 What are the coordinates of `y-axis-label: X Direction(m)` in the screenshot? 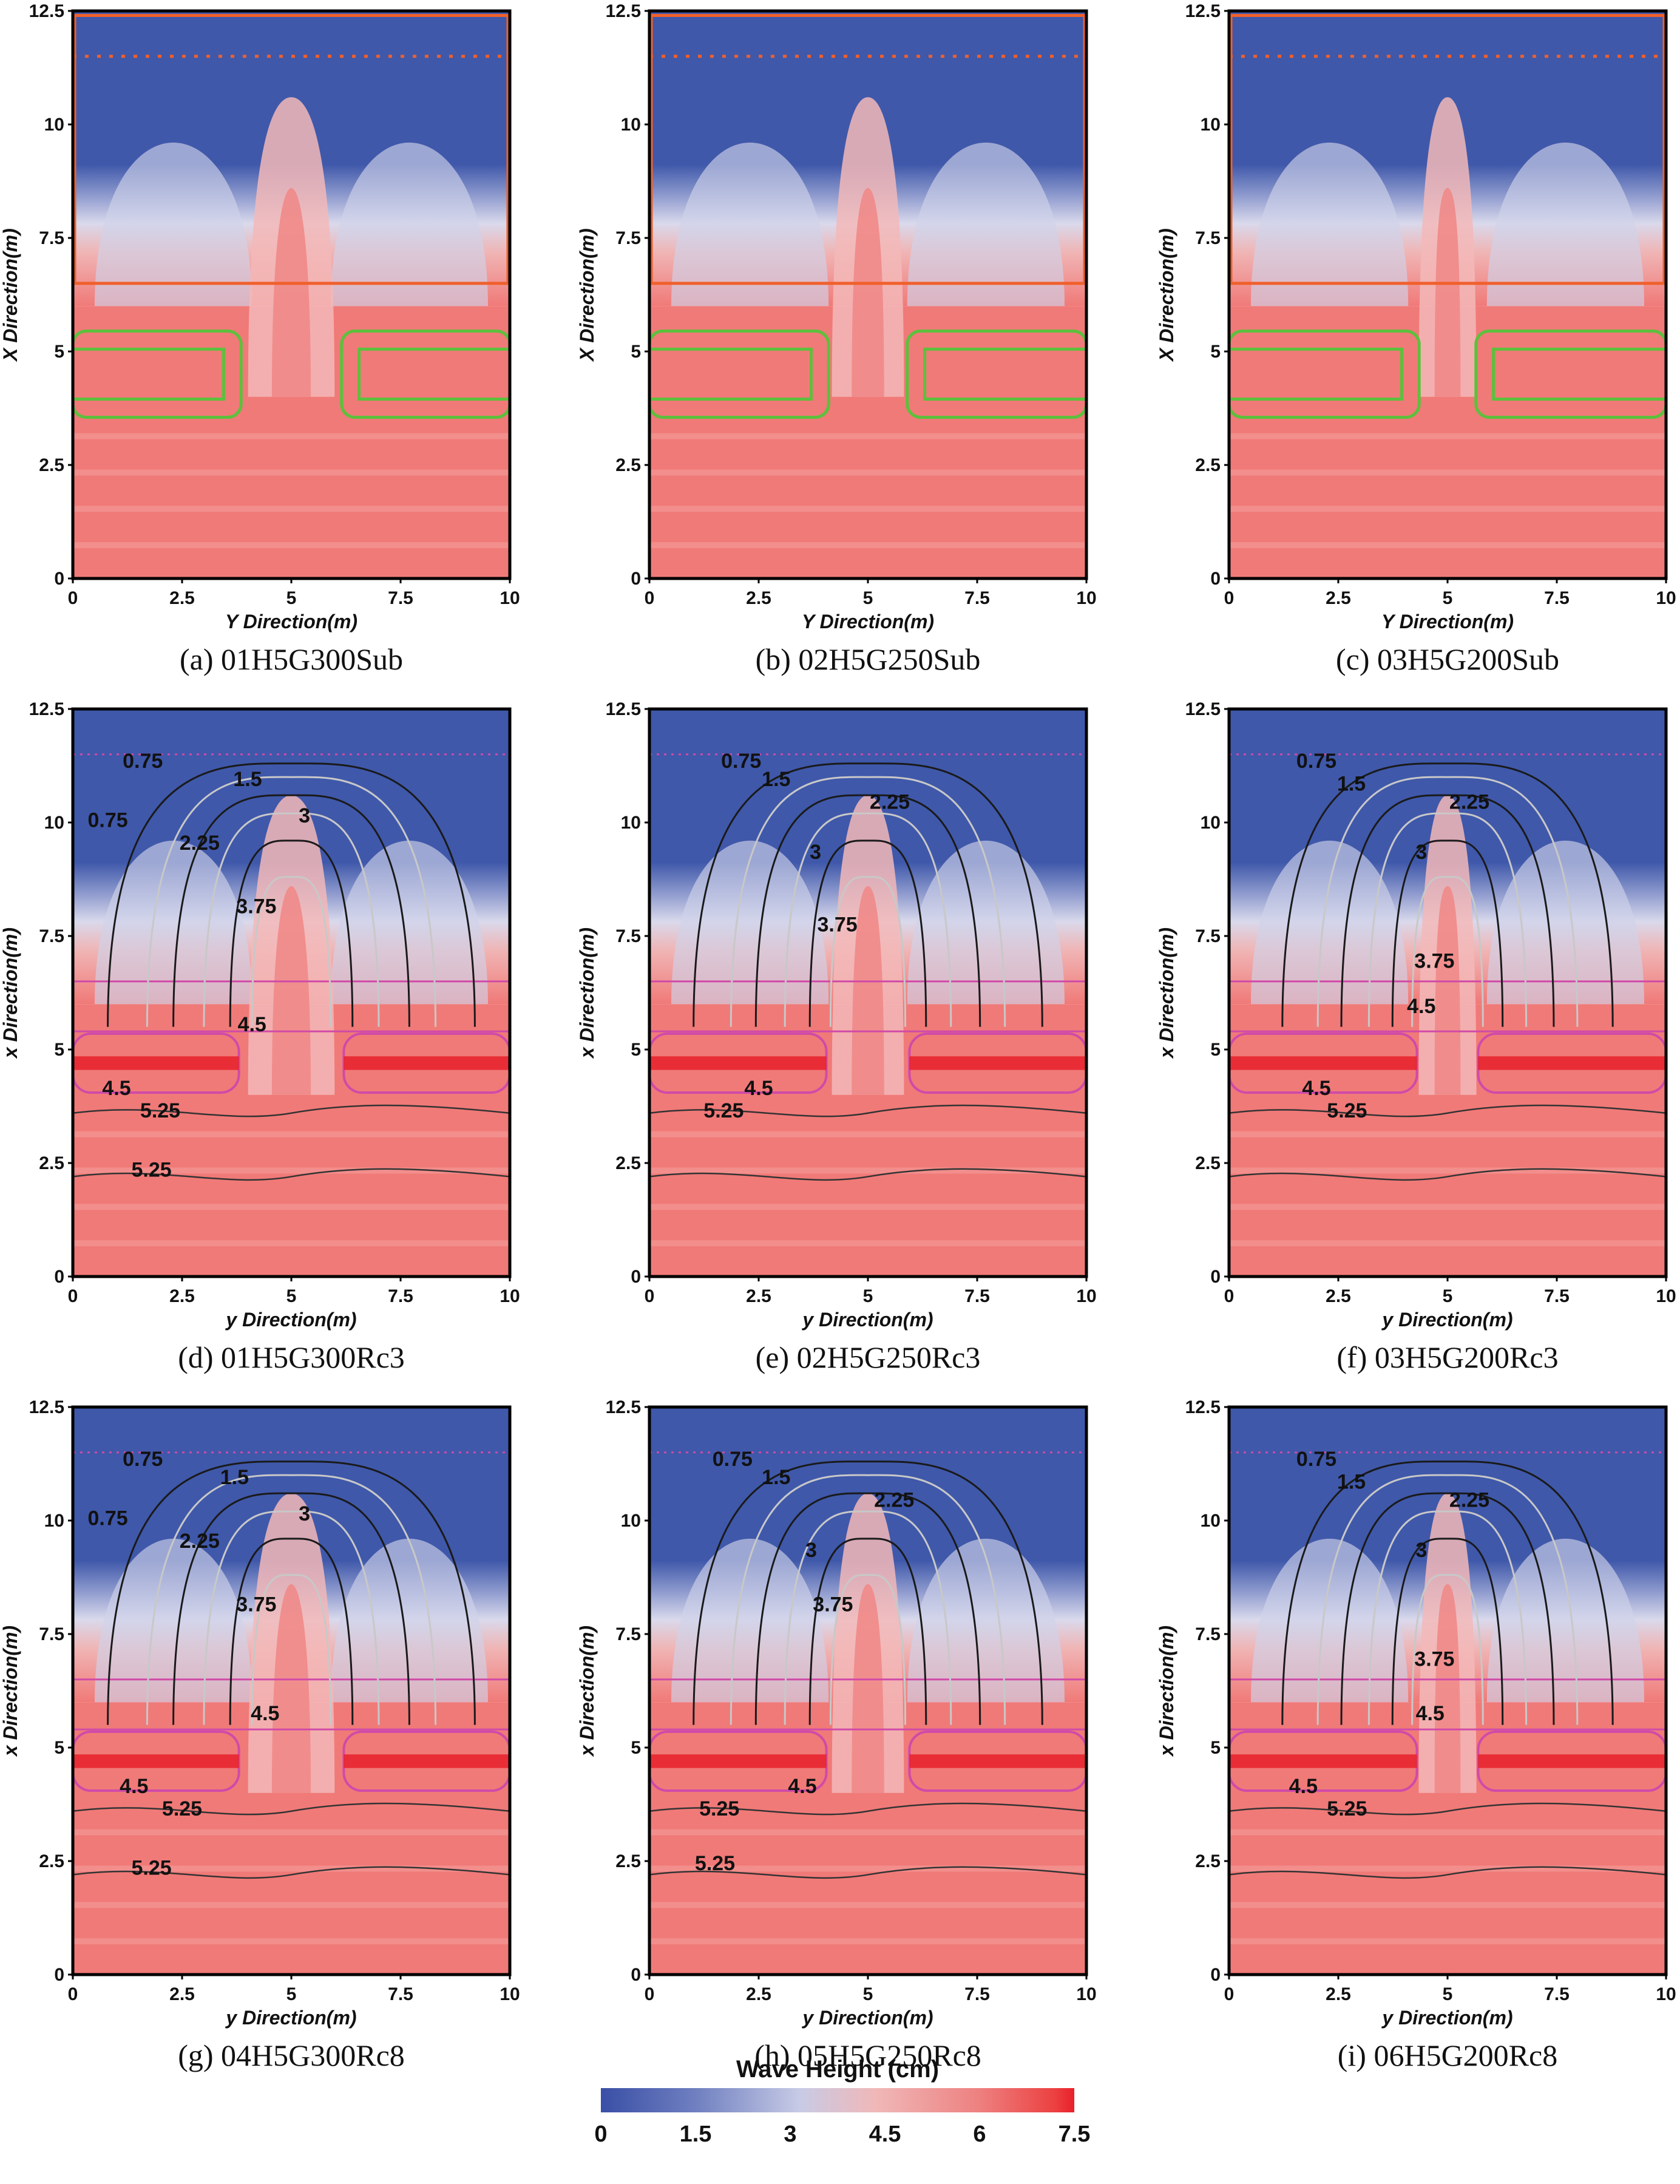 It's located at (10, 295).